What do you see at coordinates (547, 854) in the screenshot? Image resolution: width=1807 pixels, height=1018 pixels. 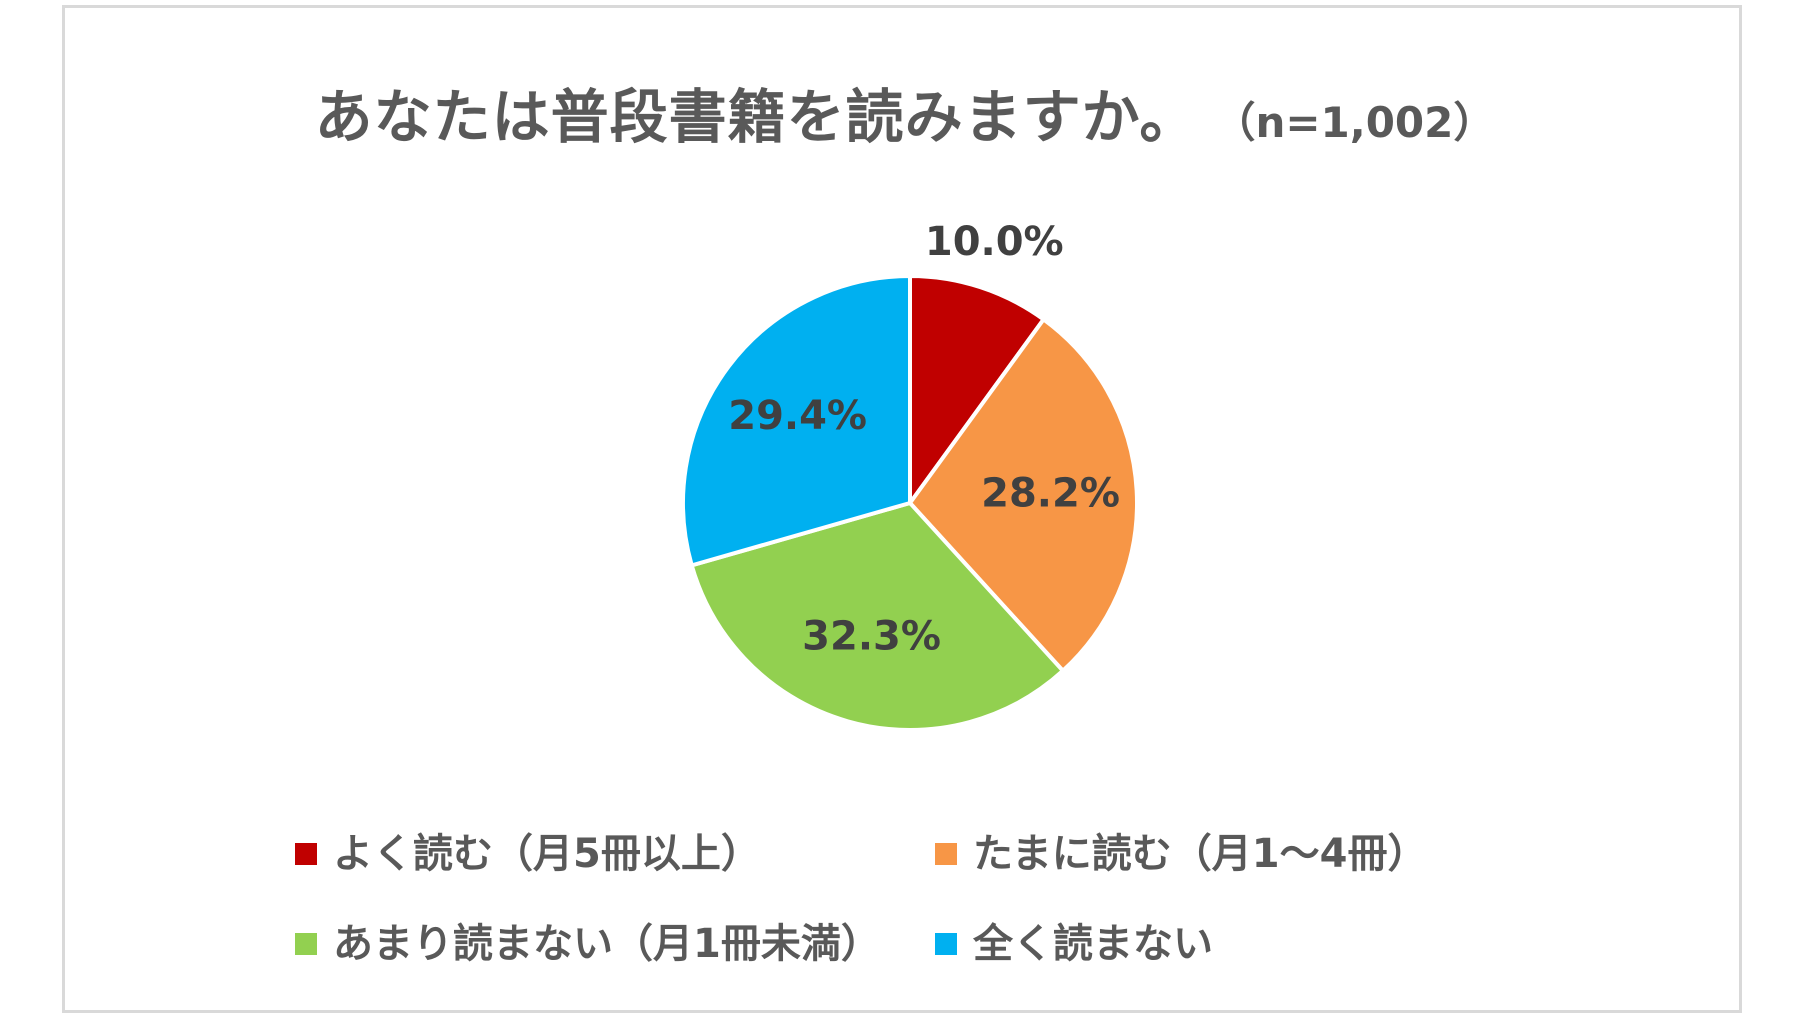 I see `legend-label: よく読む（月5冊以上）` at bounding box center [547, 854].